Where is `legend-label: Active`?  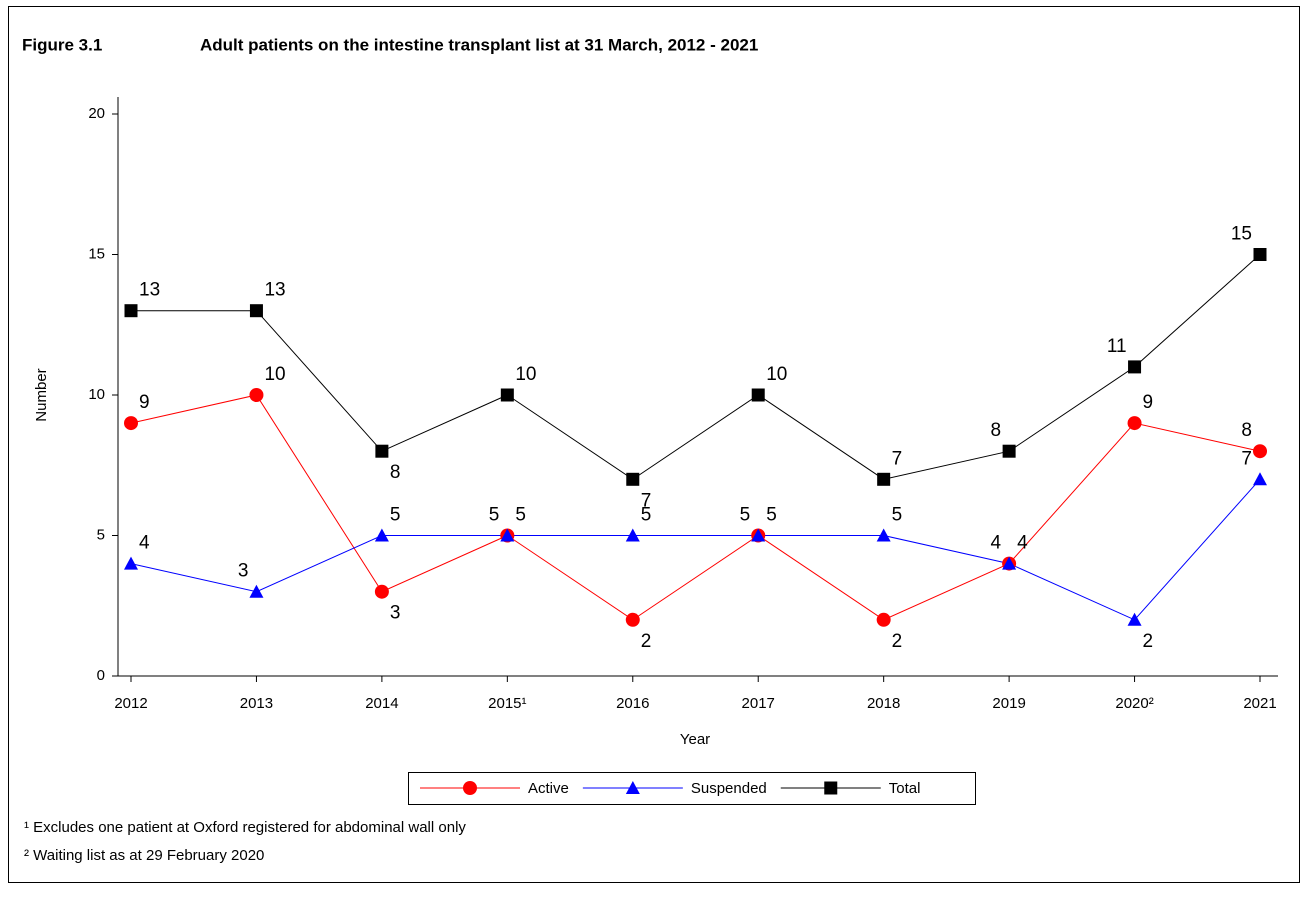 legend-label: Active is located at coordinates (548, 788).